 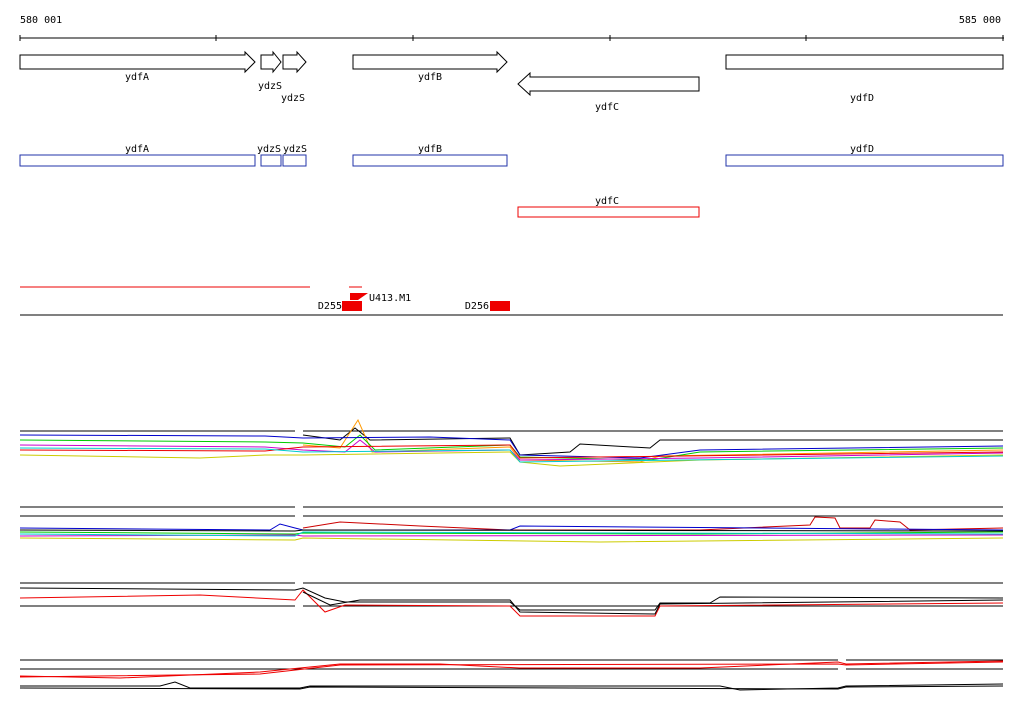 I want to click on gene-label: ydfD, so click(x=862, y=98).